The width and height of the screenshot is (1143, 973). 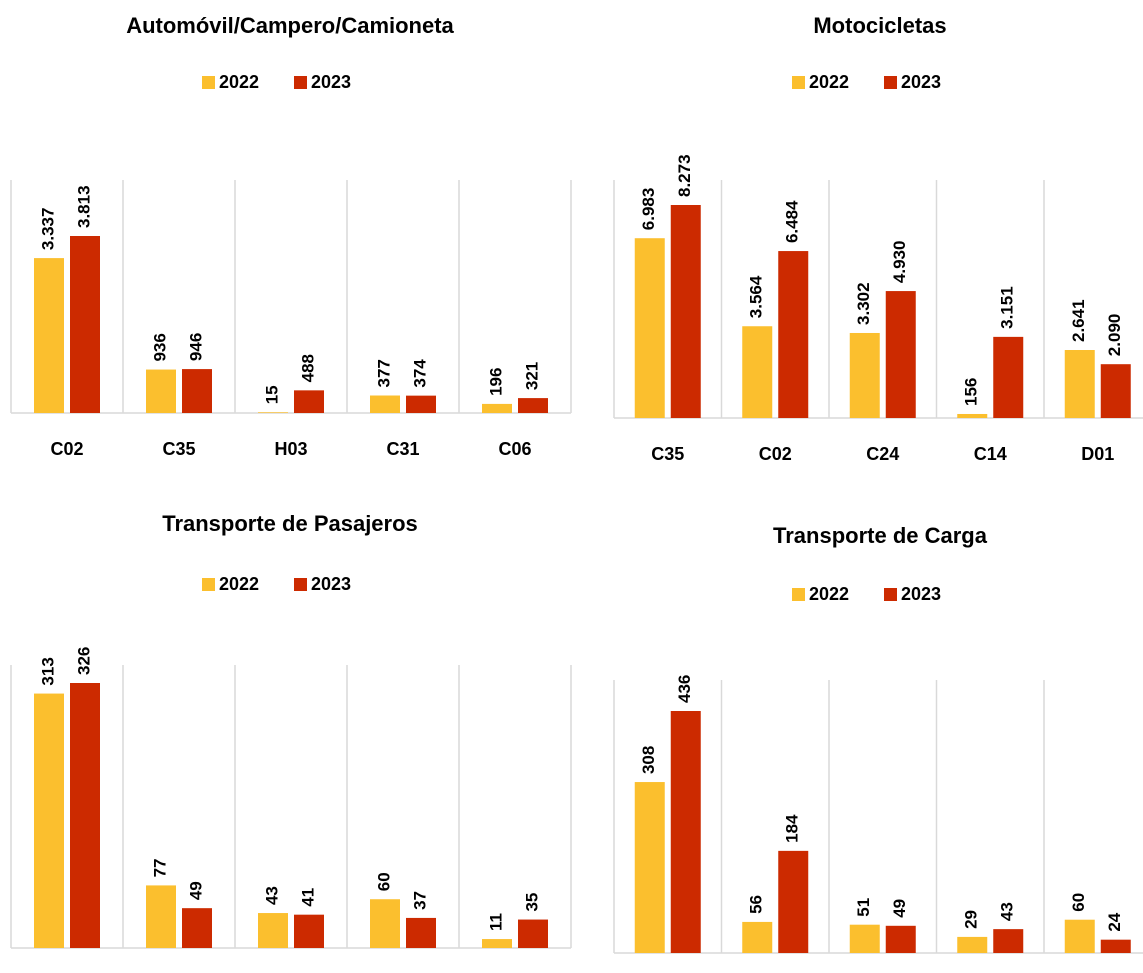 I want to click on chart-title: Automóvil/Campero/Camioneta, so click(x=290, y=25).